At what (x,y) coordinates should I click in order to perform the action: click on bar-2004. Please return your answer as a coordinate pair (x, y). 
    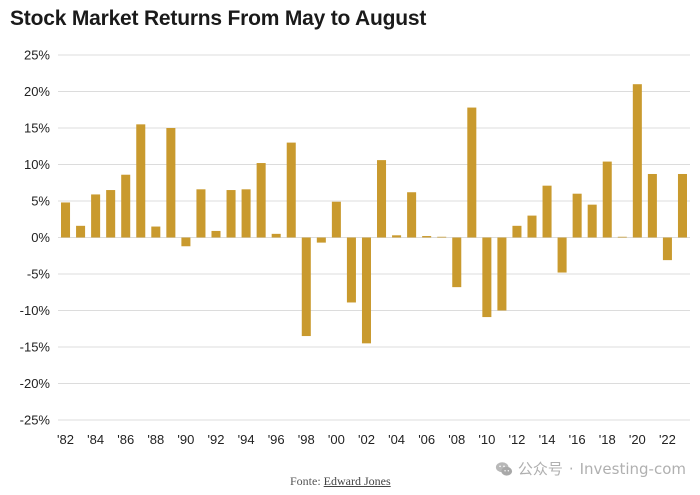
    Looking at the image, I should click on (397, 236).